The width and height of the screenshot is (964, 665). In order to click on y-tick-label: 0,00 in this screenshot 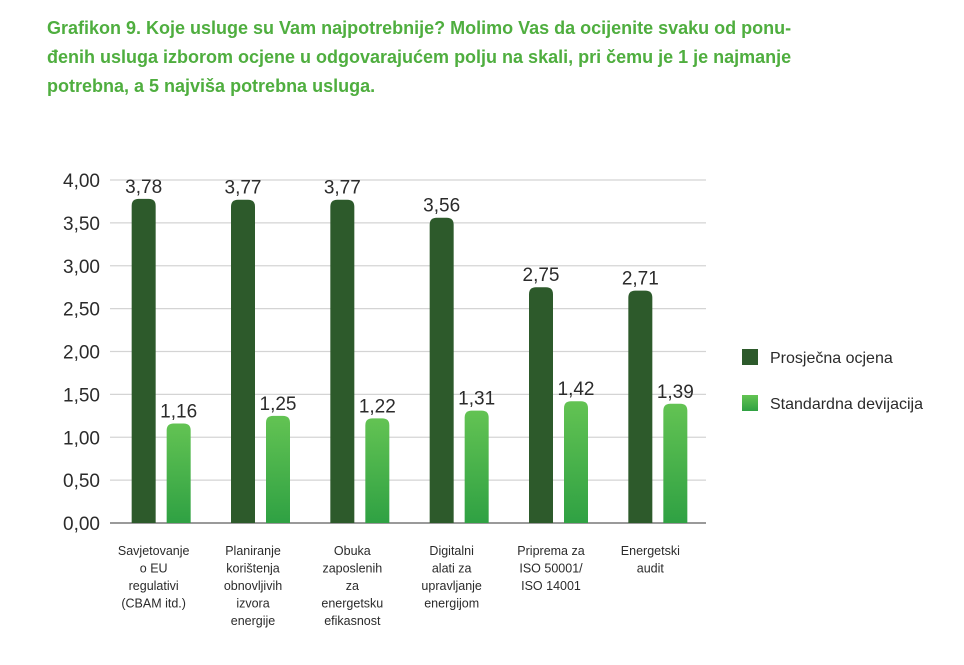, I will do `click(81, 524)`.